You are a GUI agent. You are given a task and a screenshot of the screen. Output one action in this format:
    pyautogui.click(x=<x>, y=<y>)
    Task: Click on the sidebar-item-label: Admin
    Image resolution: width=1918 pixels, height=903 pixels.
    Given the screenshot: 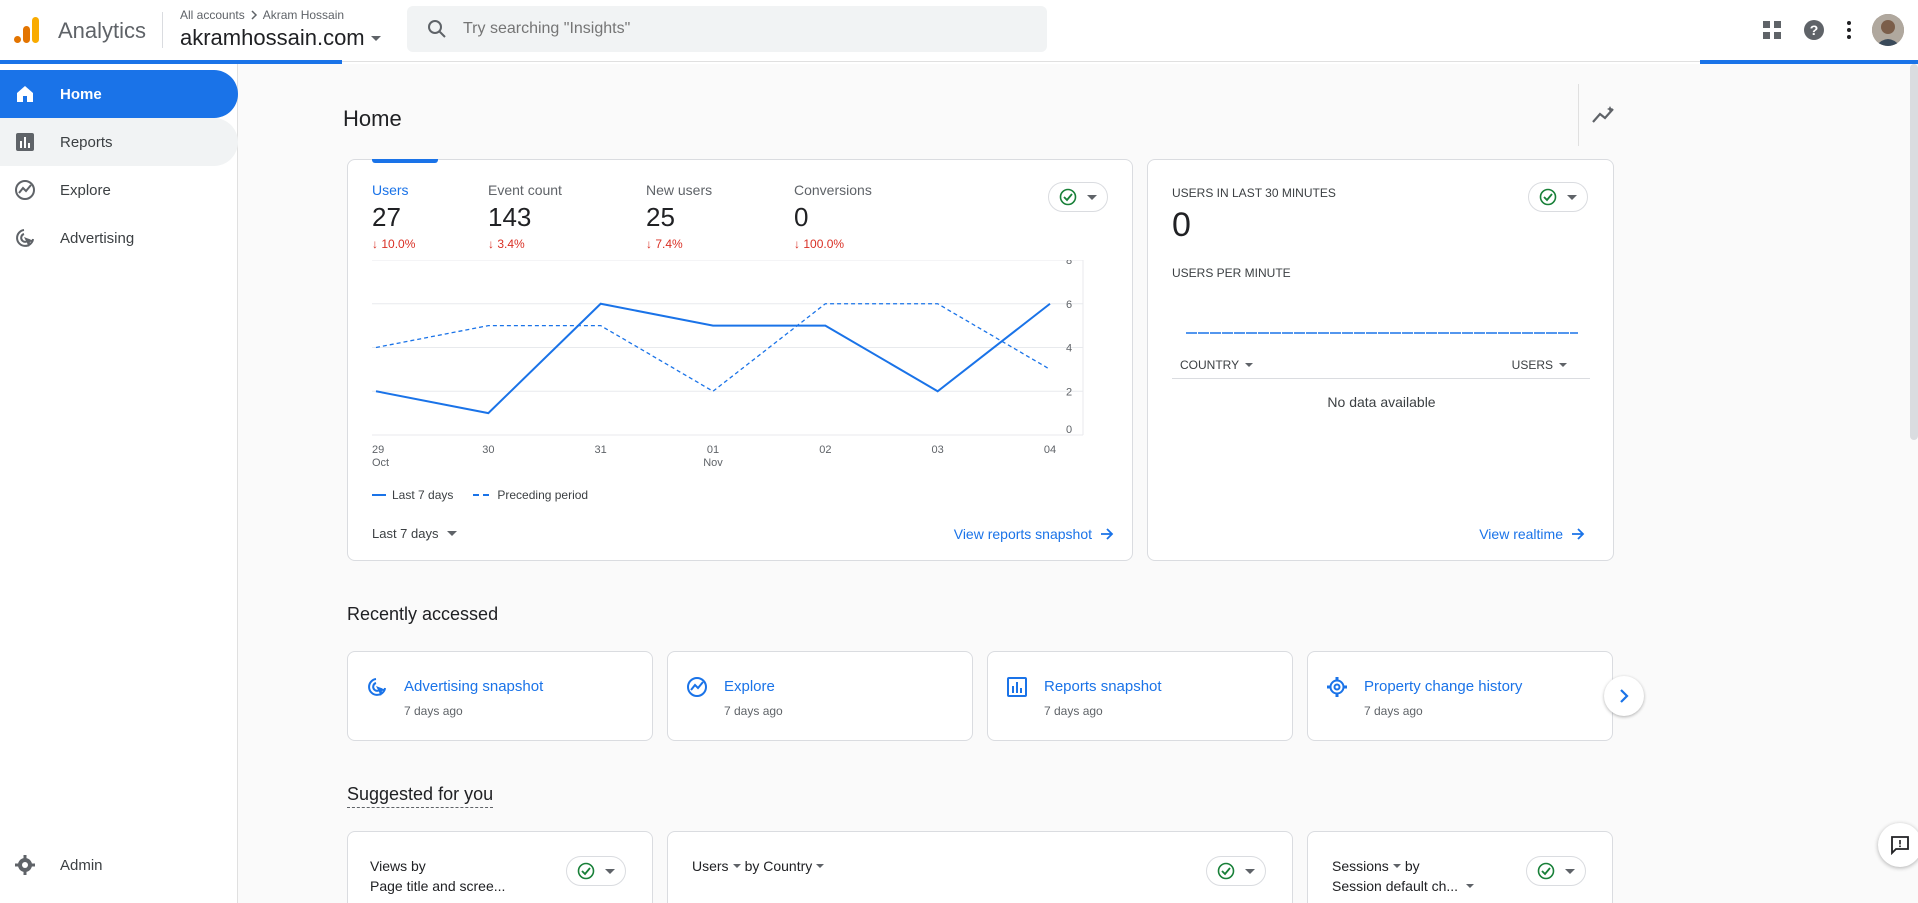 What is the action you would take?
    pyautogui.click(x=81, y=865)
    